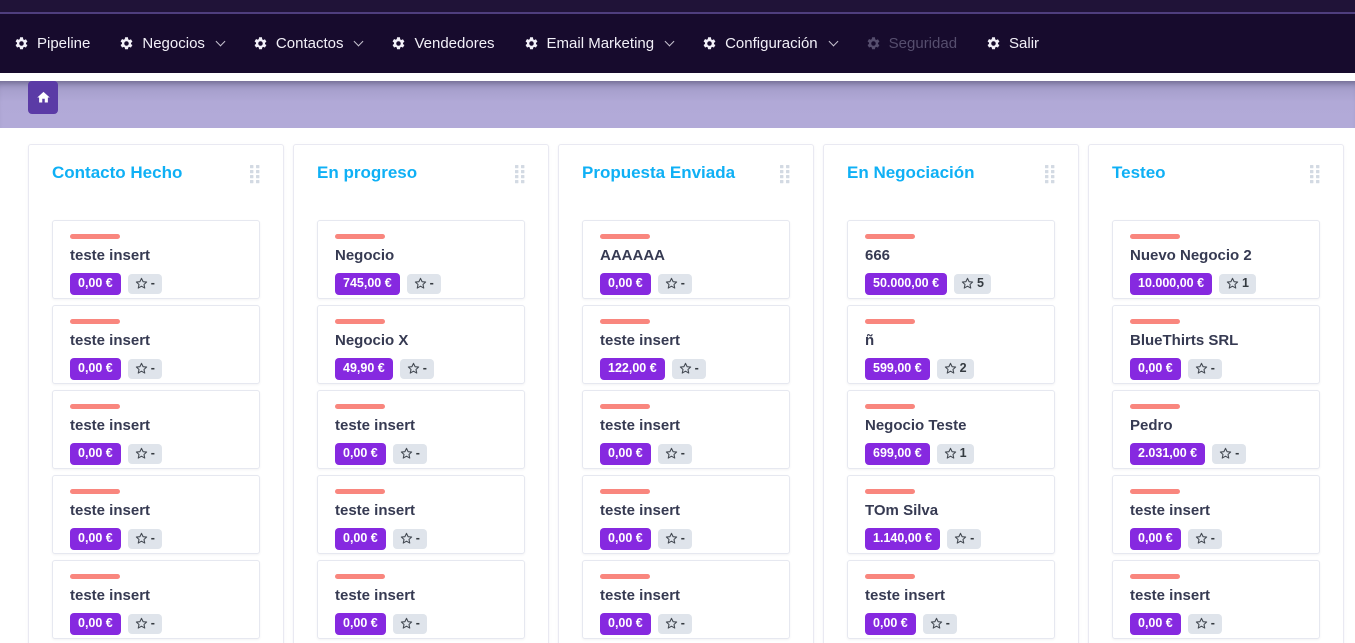  I want to click on deal-card: Negocio X 49,90 € -, so click(421, 344).